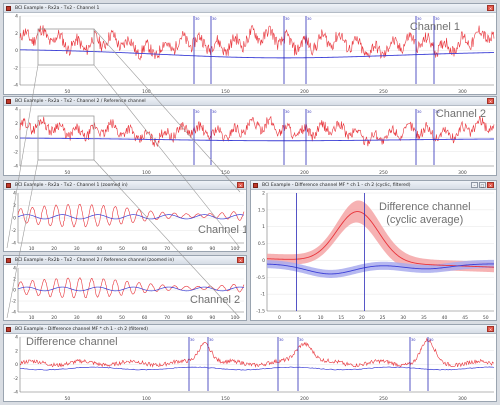  What do you see at coordinates (383, 317) in the screenshot?
I see `x-tick-label: 25` at bounding box center [383, 317].